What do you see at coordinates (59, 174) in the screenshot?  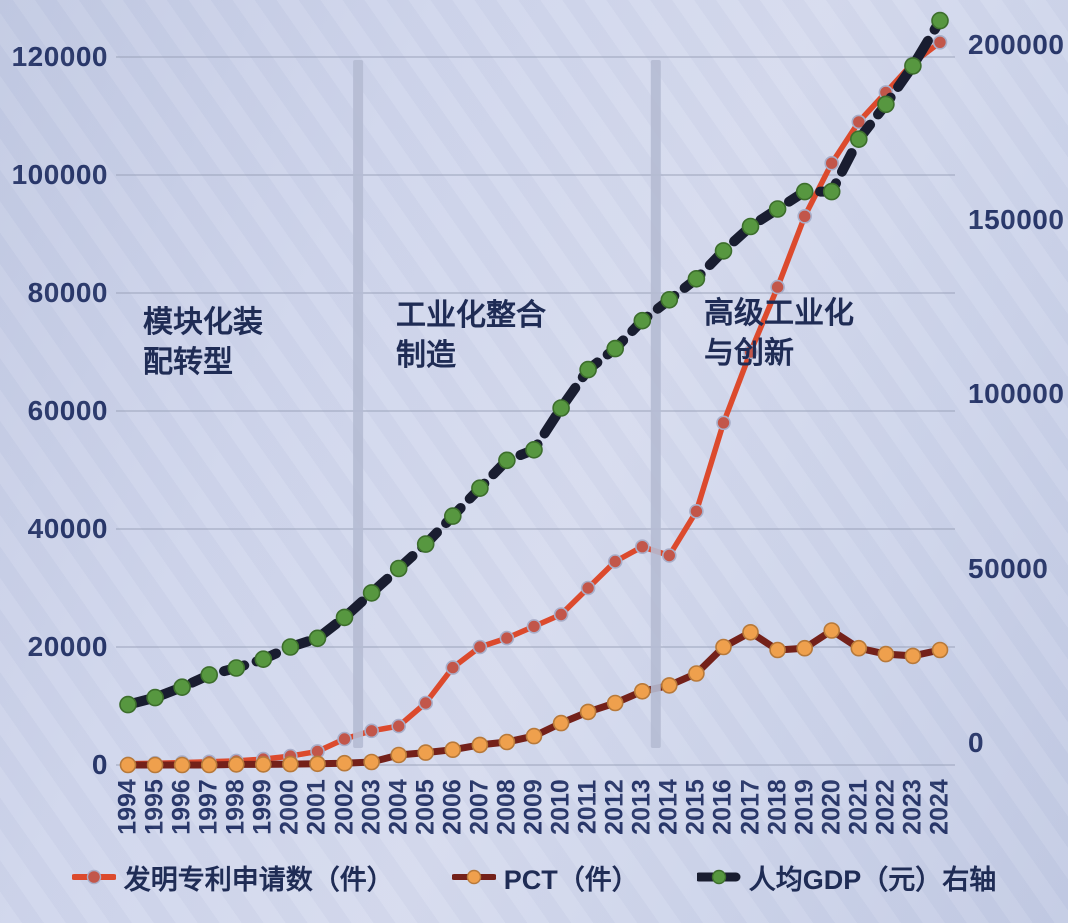 I see `y-left-tick-label: 100000` at bounding box center [59, 174].